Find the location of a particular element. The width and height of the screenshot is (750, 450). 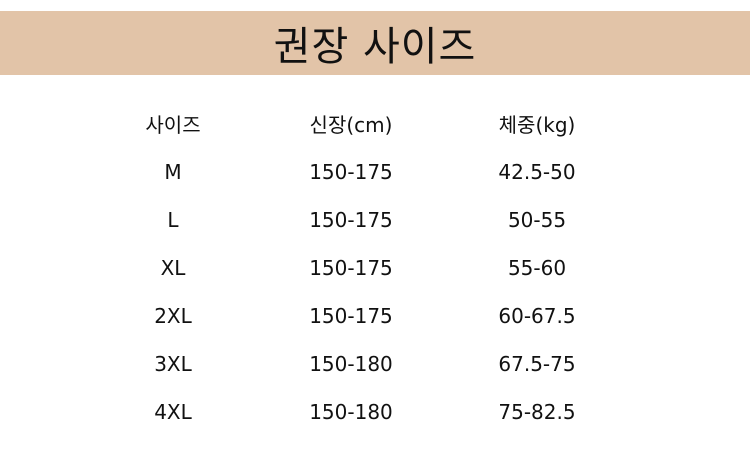

cell-weight: 60-67.5 is located at coordinates (537, 316).